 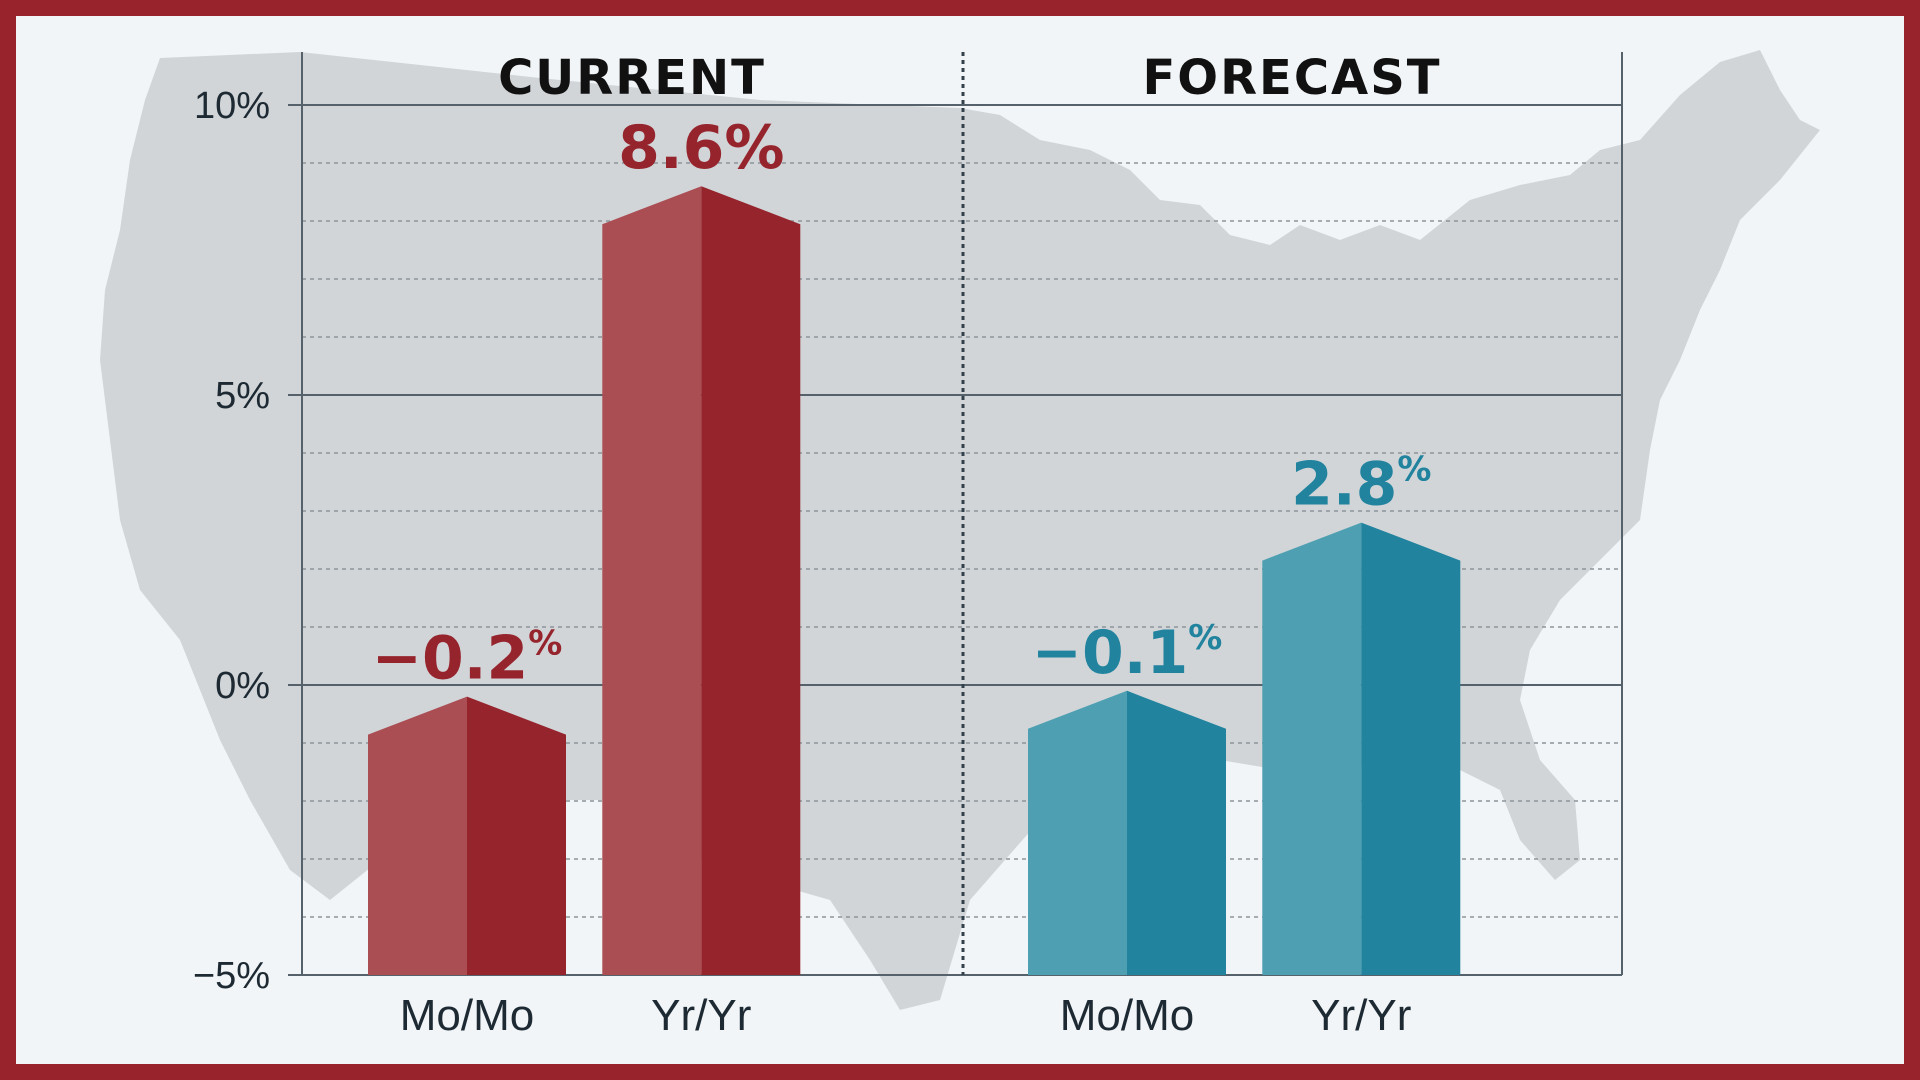 What do you see at coordinates (1291, 78) in the screenshot?
I see `section-header: FORECAST` at bounding box center [1291, 78].